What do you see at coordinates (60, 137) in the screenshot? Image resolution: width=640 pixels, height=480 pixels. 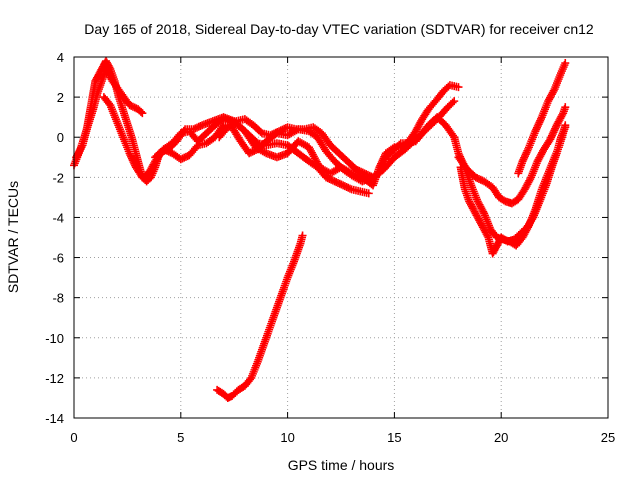 I see `y-tick-label: 0` at bounding box center [60, 137].